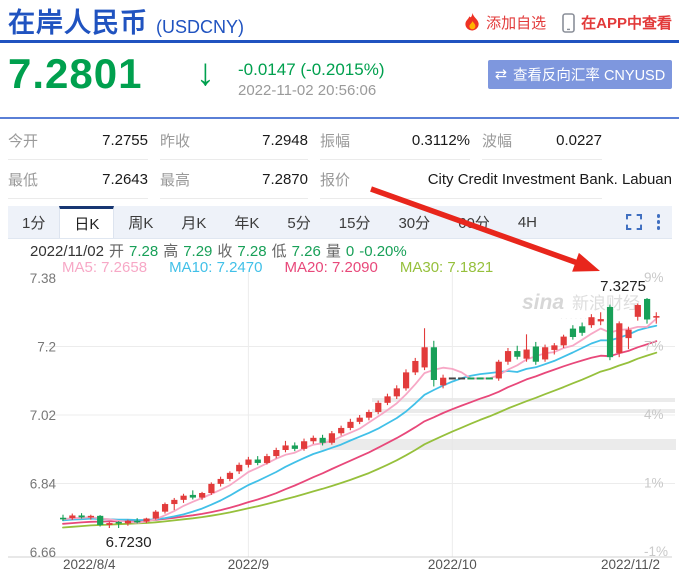 The width and height of the screenshot is (679, 573). What do you see at coordinates (626, 23) in the screenshot?
I see `view-in-app-button: 在APP中查看` at bounding box center [626, 23].